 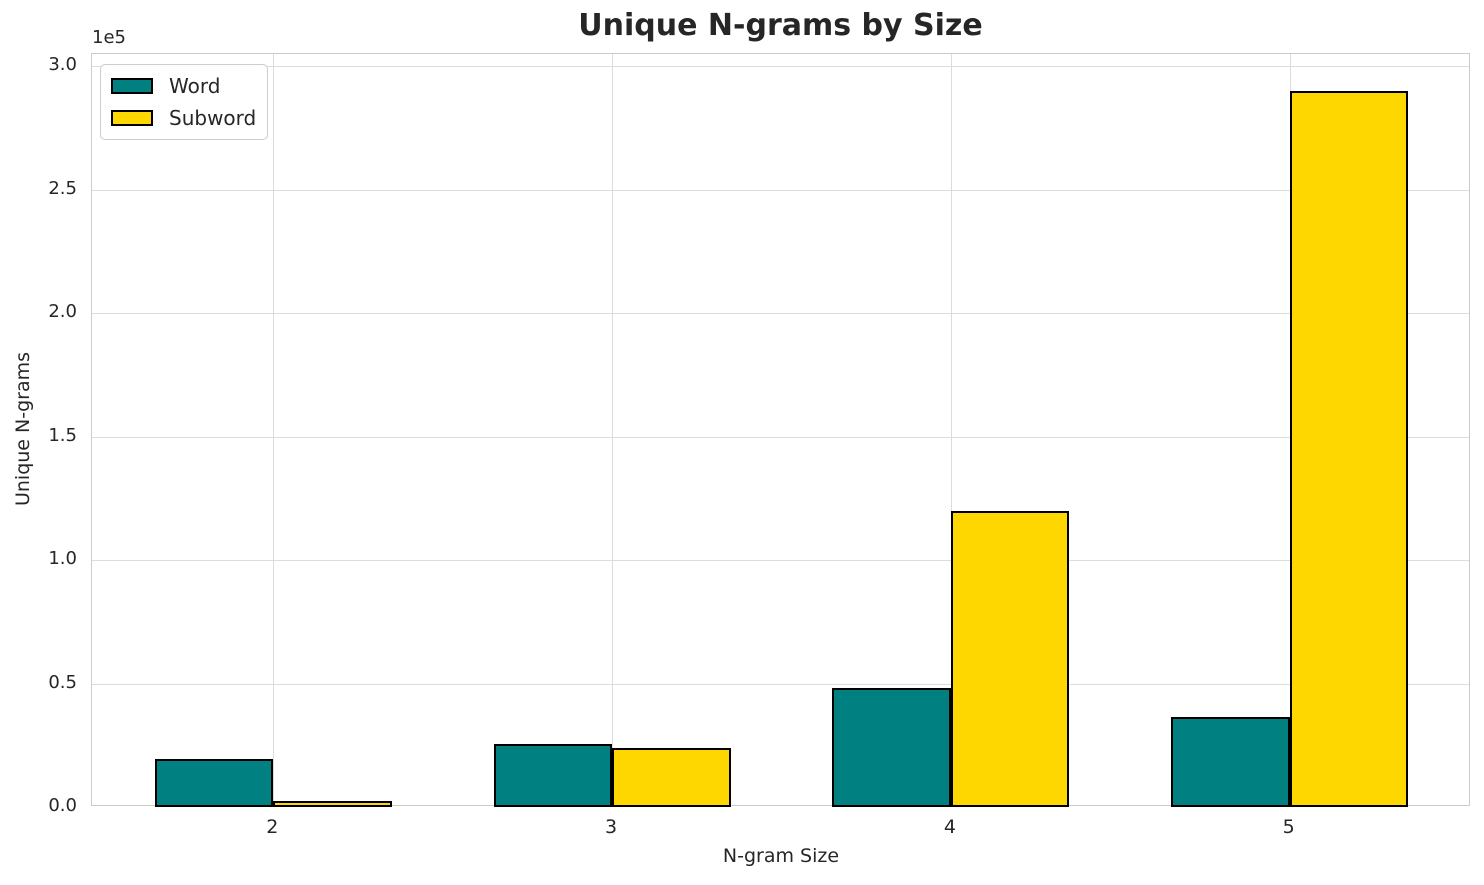 I want to click on legend-item-subword: Subword, so click(x=184, y=118).